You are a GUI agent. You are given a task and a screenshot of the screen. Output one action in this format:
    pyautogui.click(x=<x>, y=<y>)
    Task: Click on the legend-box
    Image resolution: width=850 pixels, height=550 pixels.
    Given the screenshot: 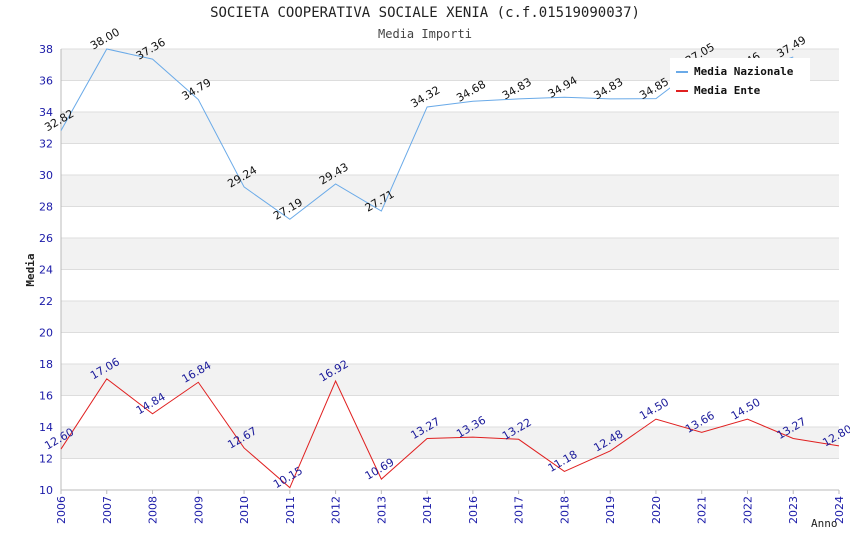 What is the action you would take?
    pyautogui.click(x=740, y=80)
    